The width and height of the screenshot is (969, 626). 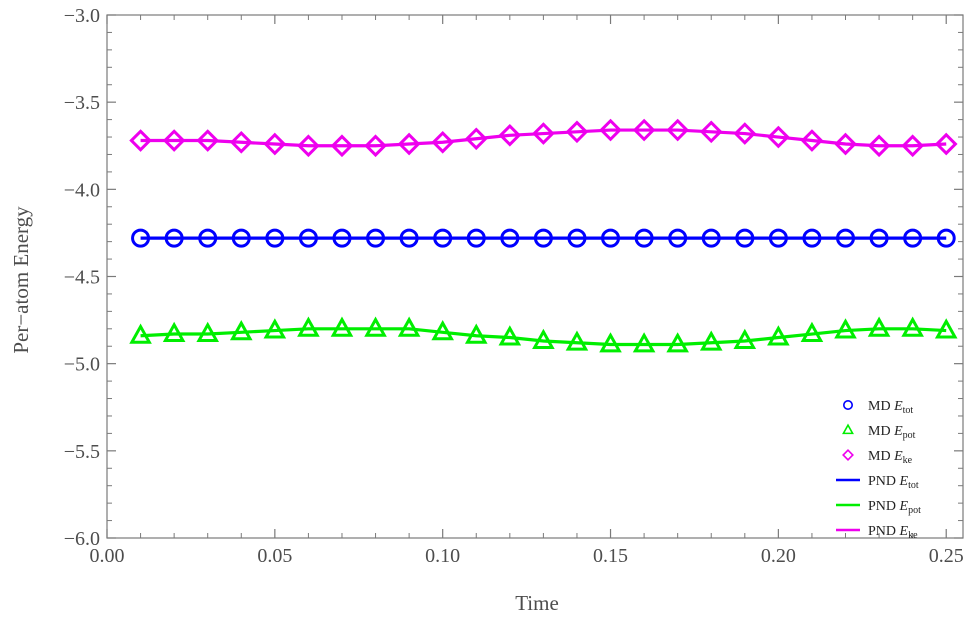 I want to click on legend-label: PND Epot, so click(x=894, y=507).